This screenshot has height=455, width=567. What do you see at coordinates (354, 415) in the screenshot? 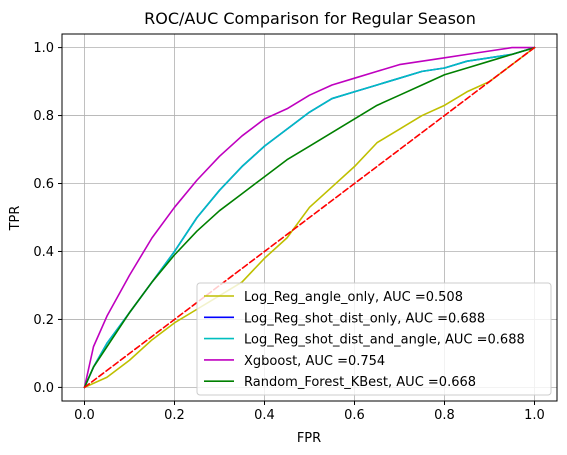
I see `x-tick-label: 0.6` at bounding box center [354, 415].